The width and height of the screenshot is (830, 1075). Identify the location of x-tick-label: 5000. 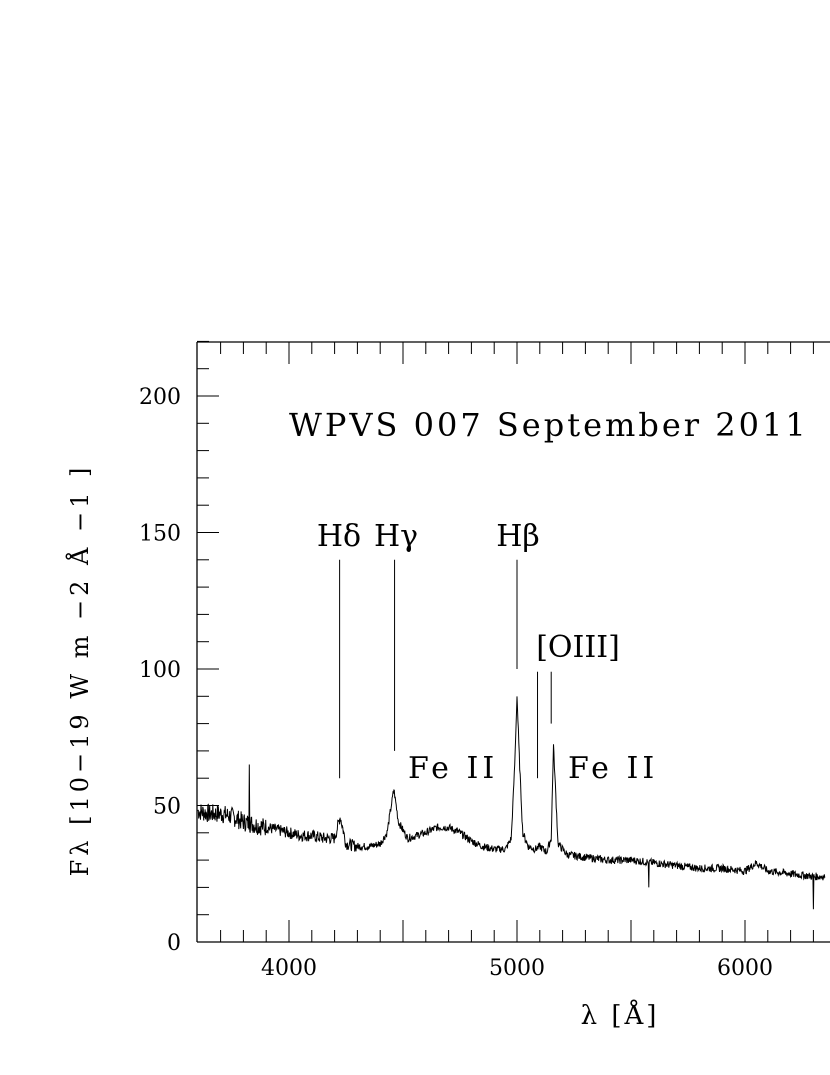
(517, 968).